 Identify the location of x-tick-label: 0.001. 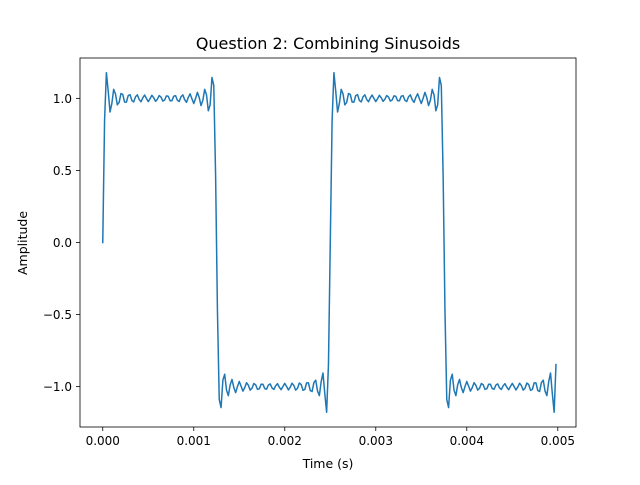
(194, 441).